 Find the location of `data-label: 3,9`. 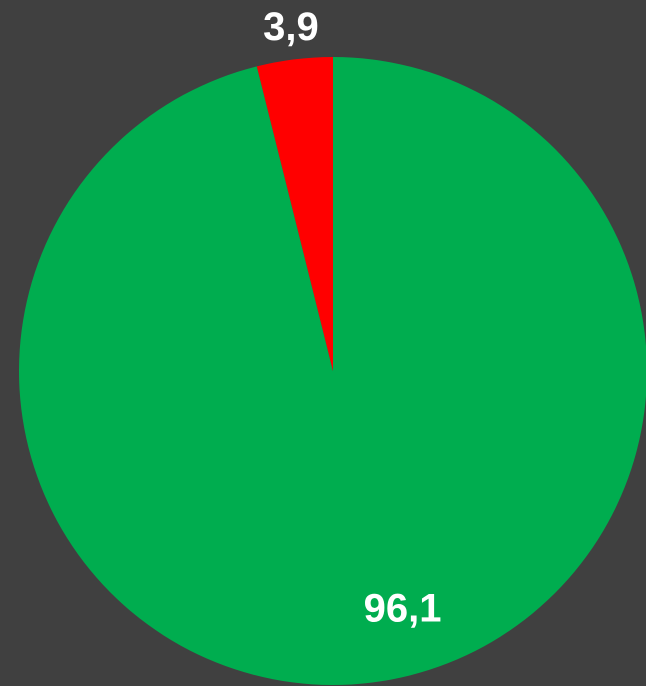

data-label: 3,9 is located at coordinates (291, 27).